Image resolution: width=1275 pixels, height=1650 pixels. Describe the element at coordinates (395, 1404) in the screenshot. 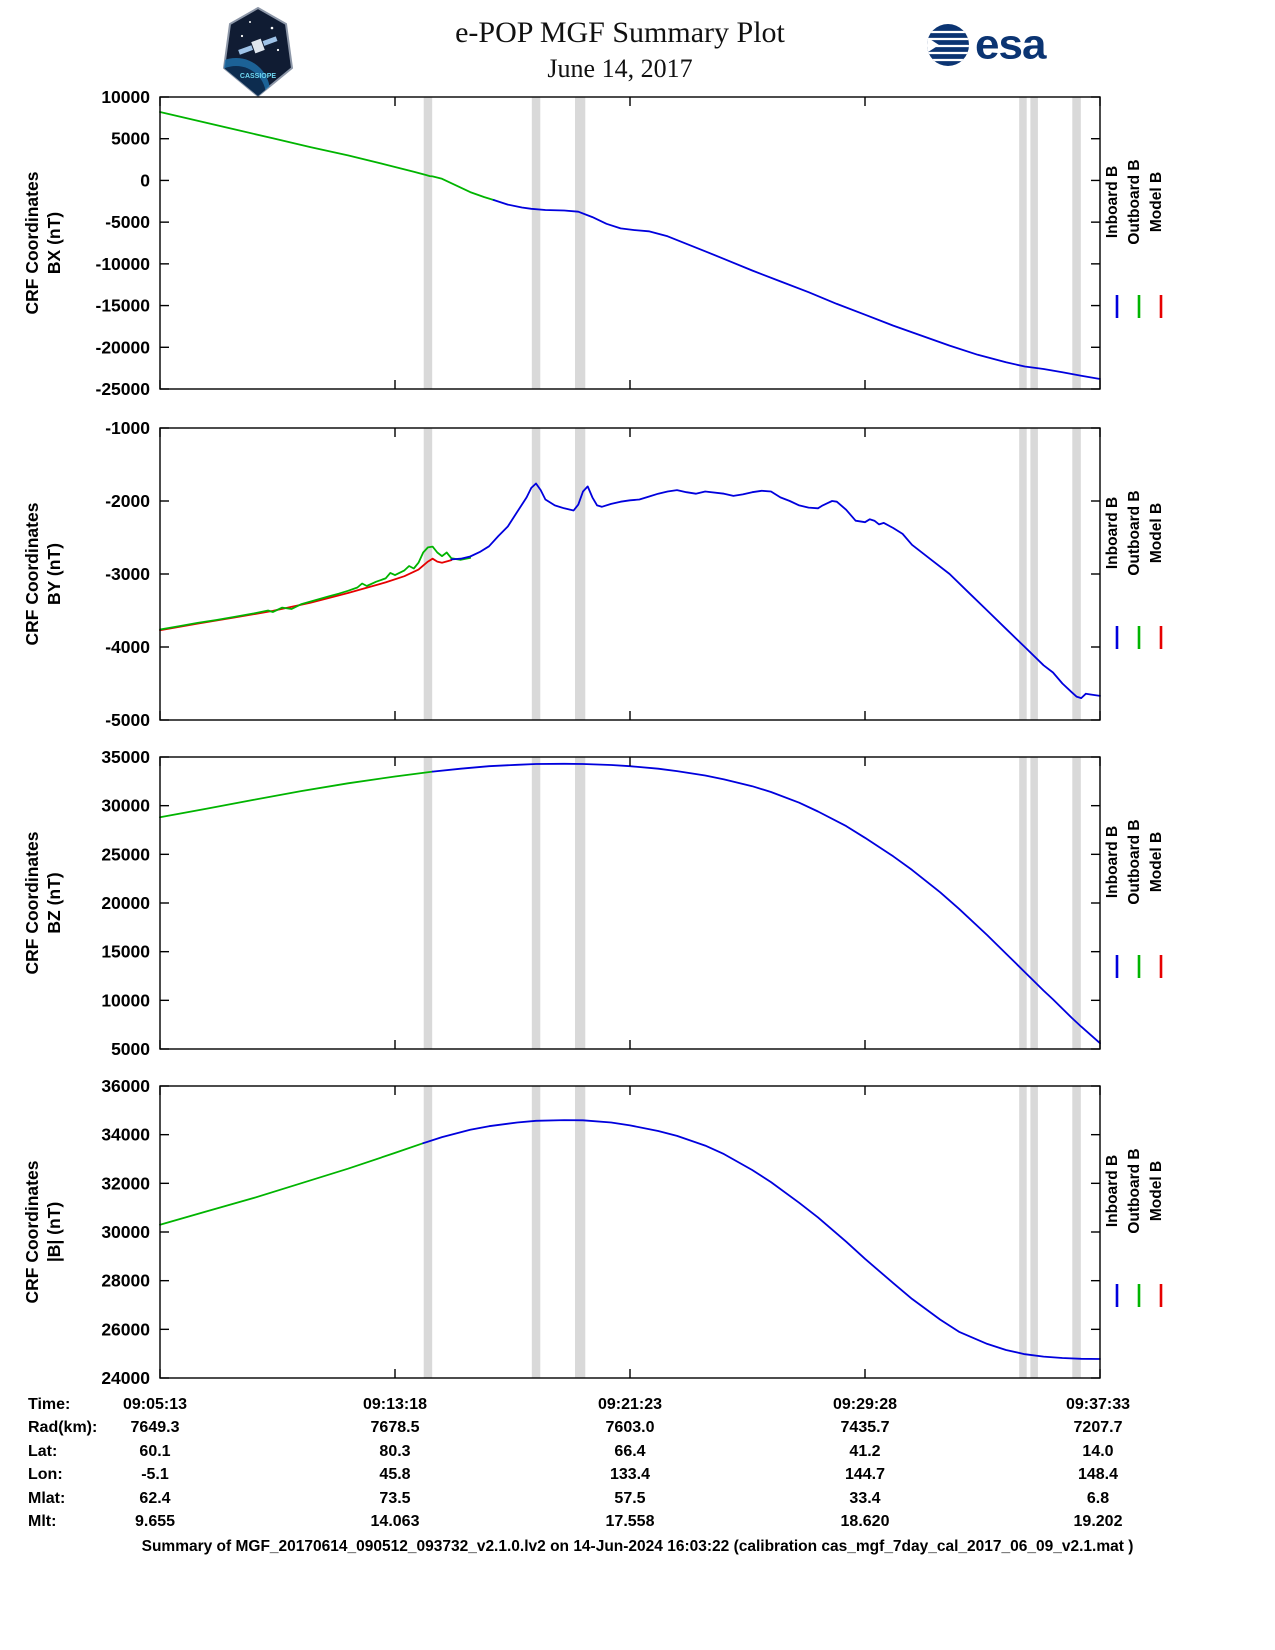

I see `table-cell: 09:13:18` at that location.